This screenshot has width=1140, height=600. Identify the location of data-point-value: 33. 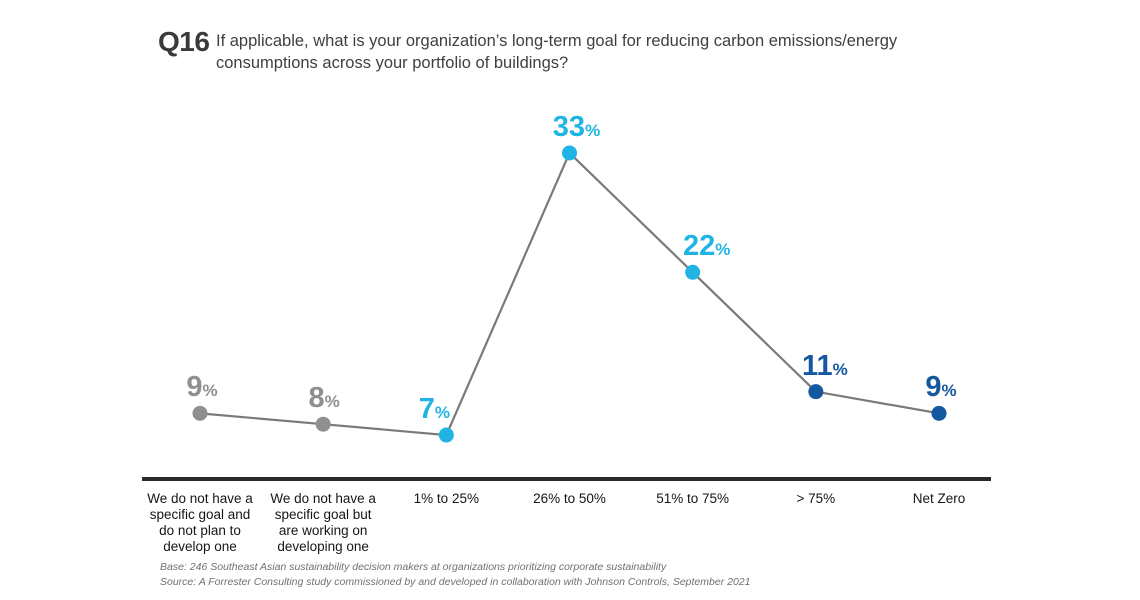
(569, 126).